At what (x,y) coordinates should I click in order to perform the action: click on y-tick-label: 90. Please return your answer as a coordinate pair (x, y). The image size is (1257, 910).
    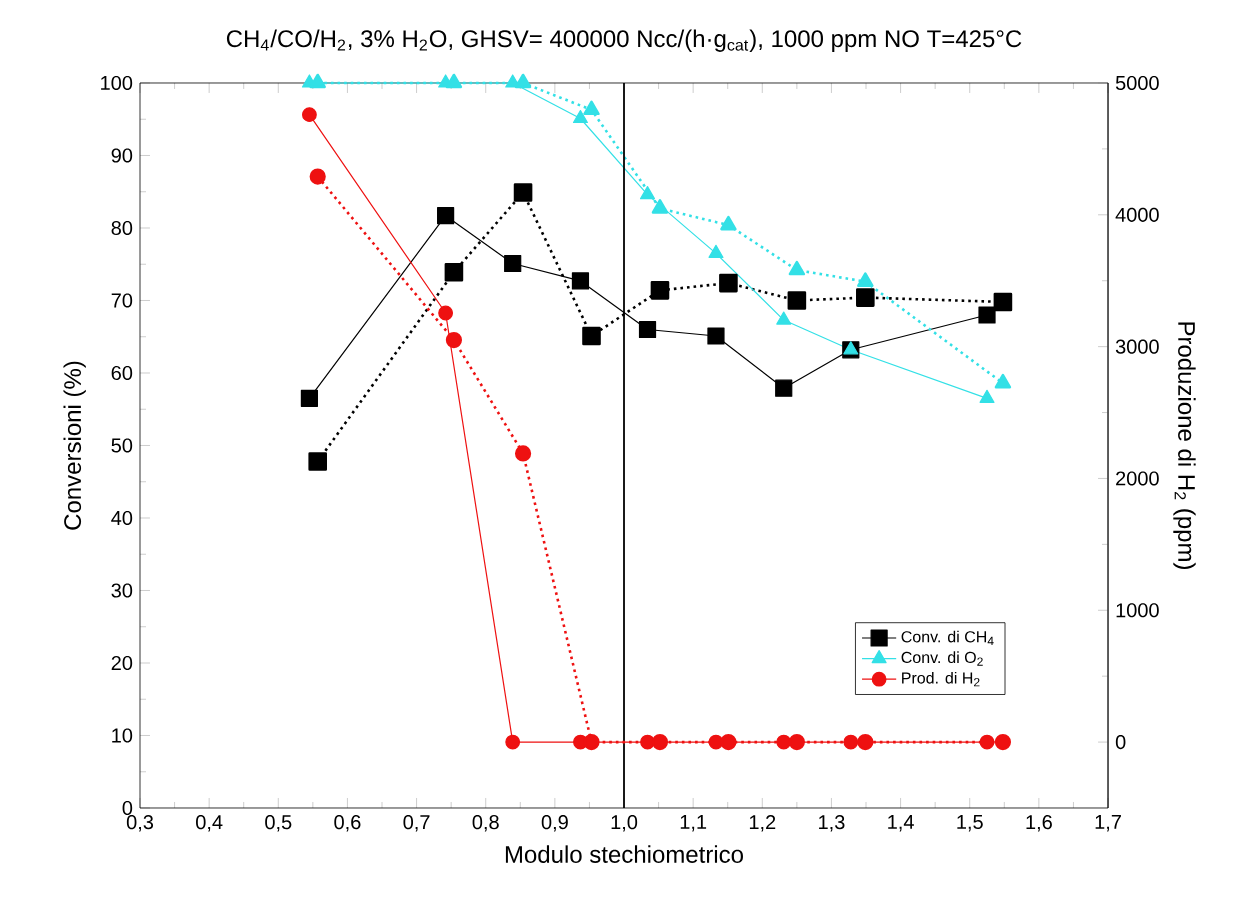
    Looking at the image, I should click on (122, 155).